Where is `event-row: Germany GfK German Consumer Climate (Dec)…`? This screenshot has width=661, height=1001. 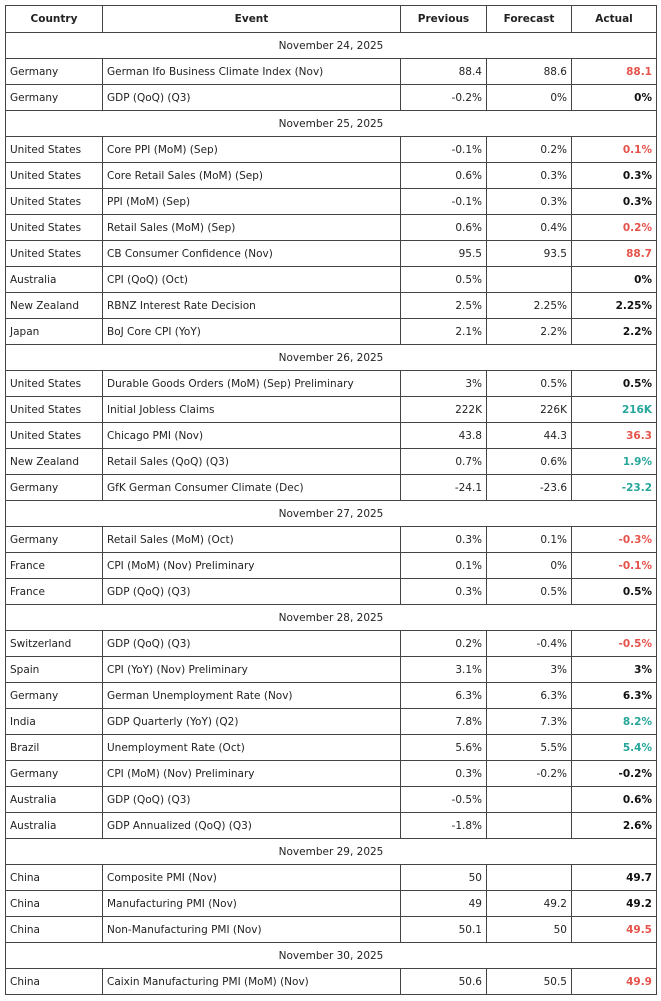
event-row: Germany GfK German Consumer Climate (Dec)… is located at coordinates (331, 487).